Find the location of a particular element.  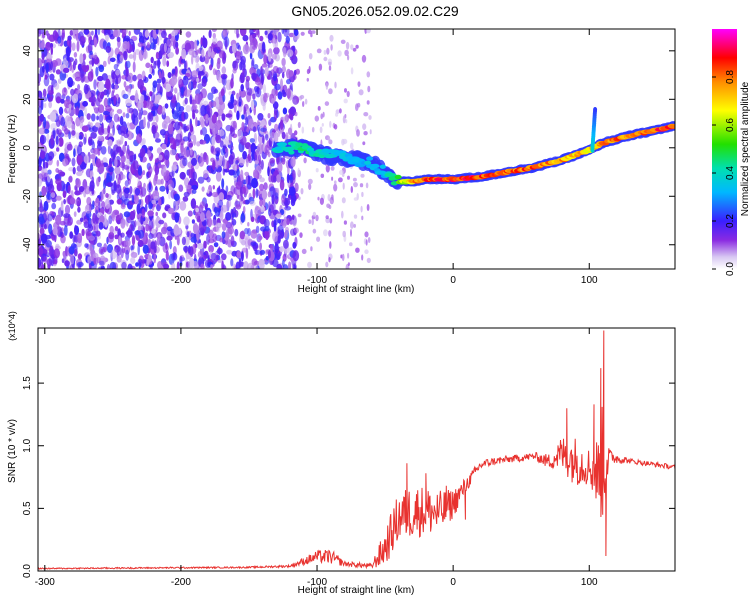

colorbar-tick-label: 0.0 is located at coordinates (730, 269).